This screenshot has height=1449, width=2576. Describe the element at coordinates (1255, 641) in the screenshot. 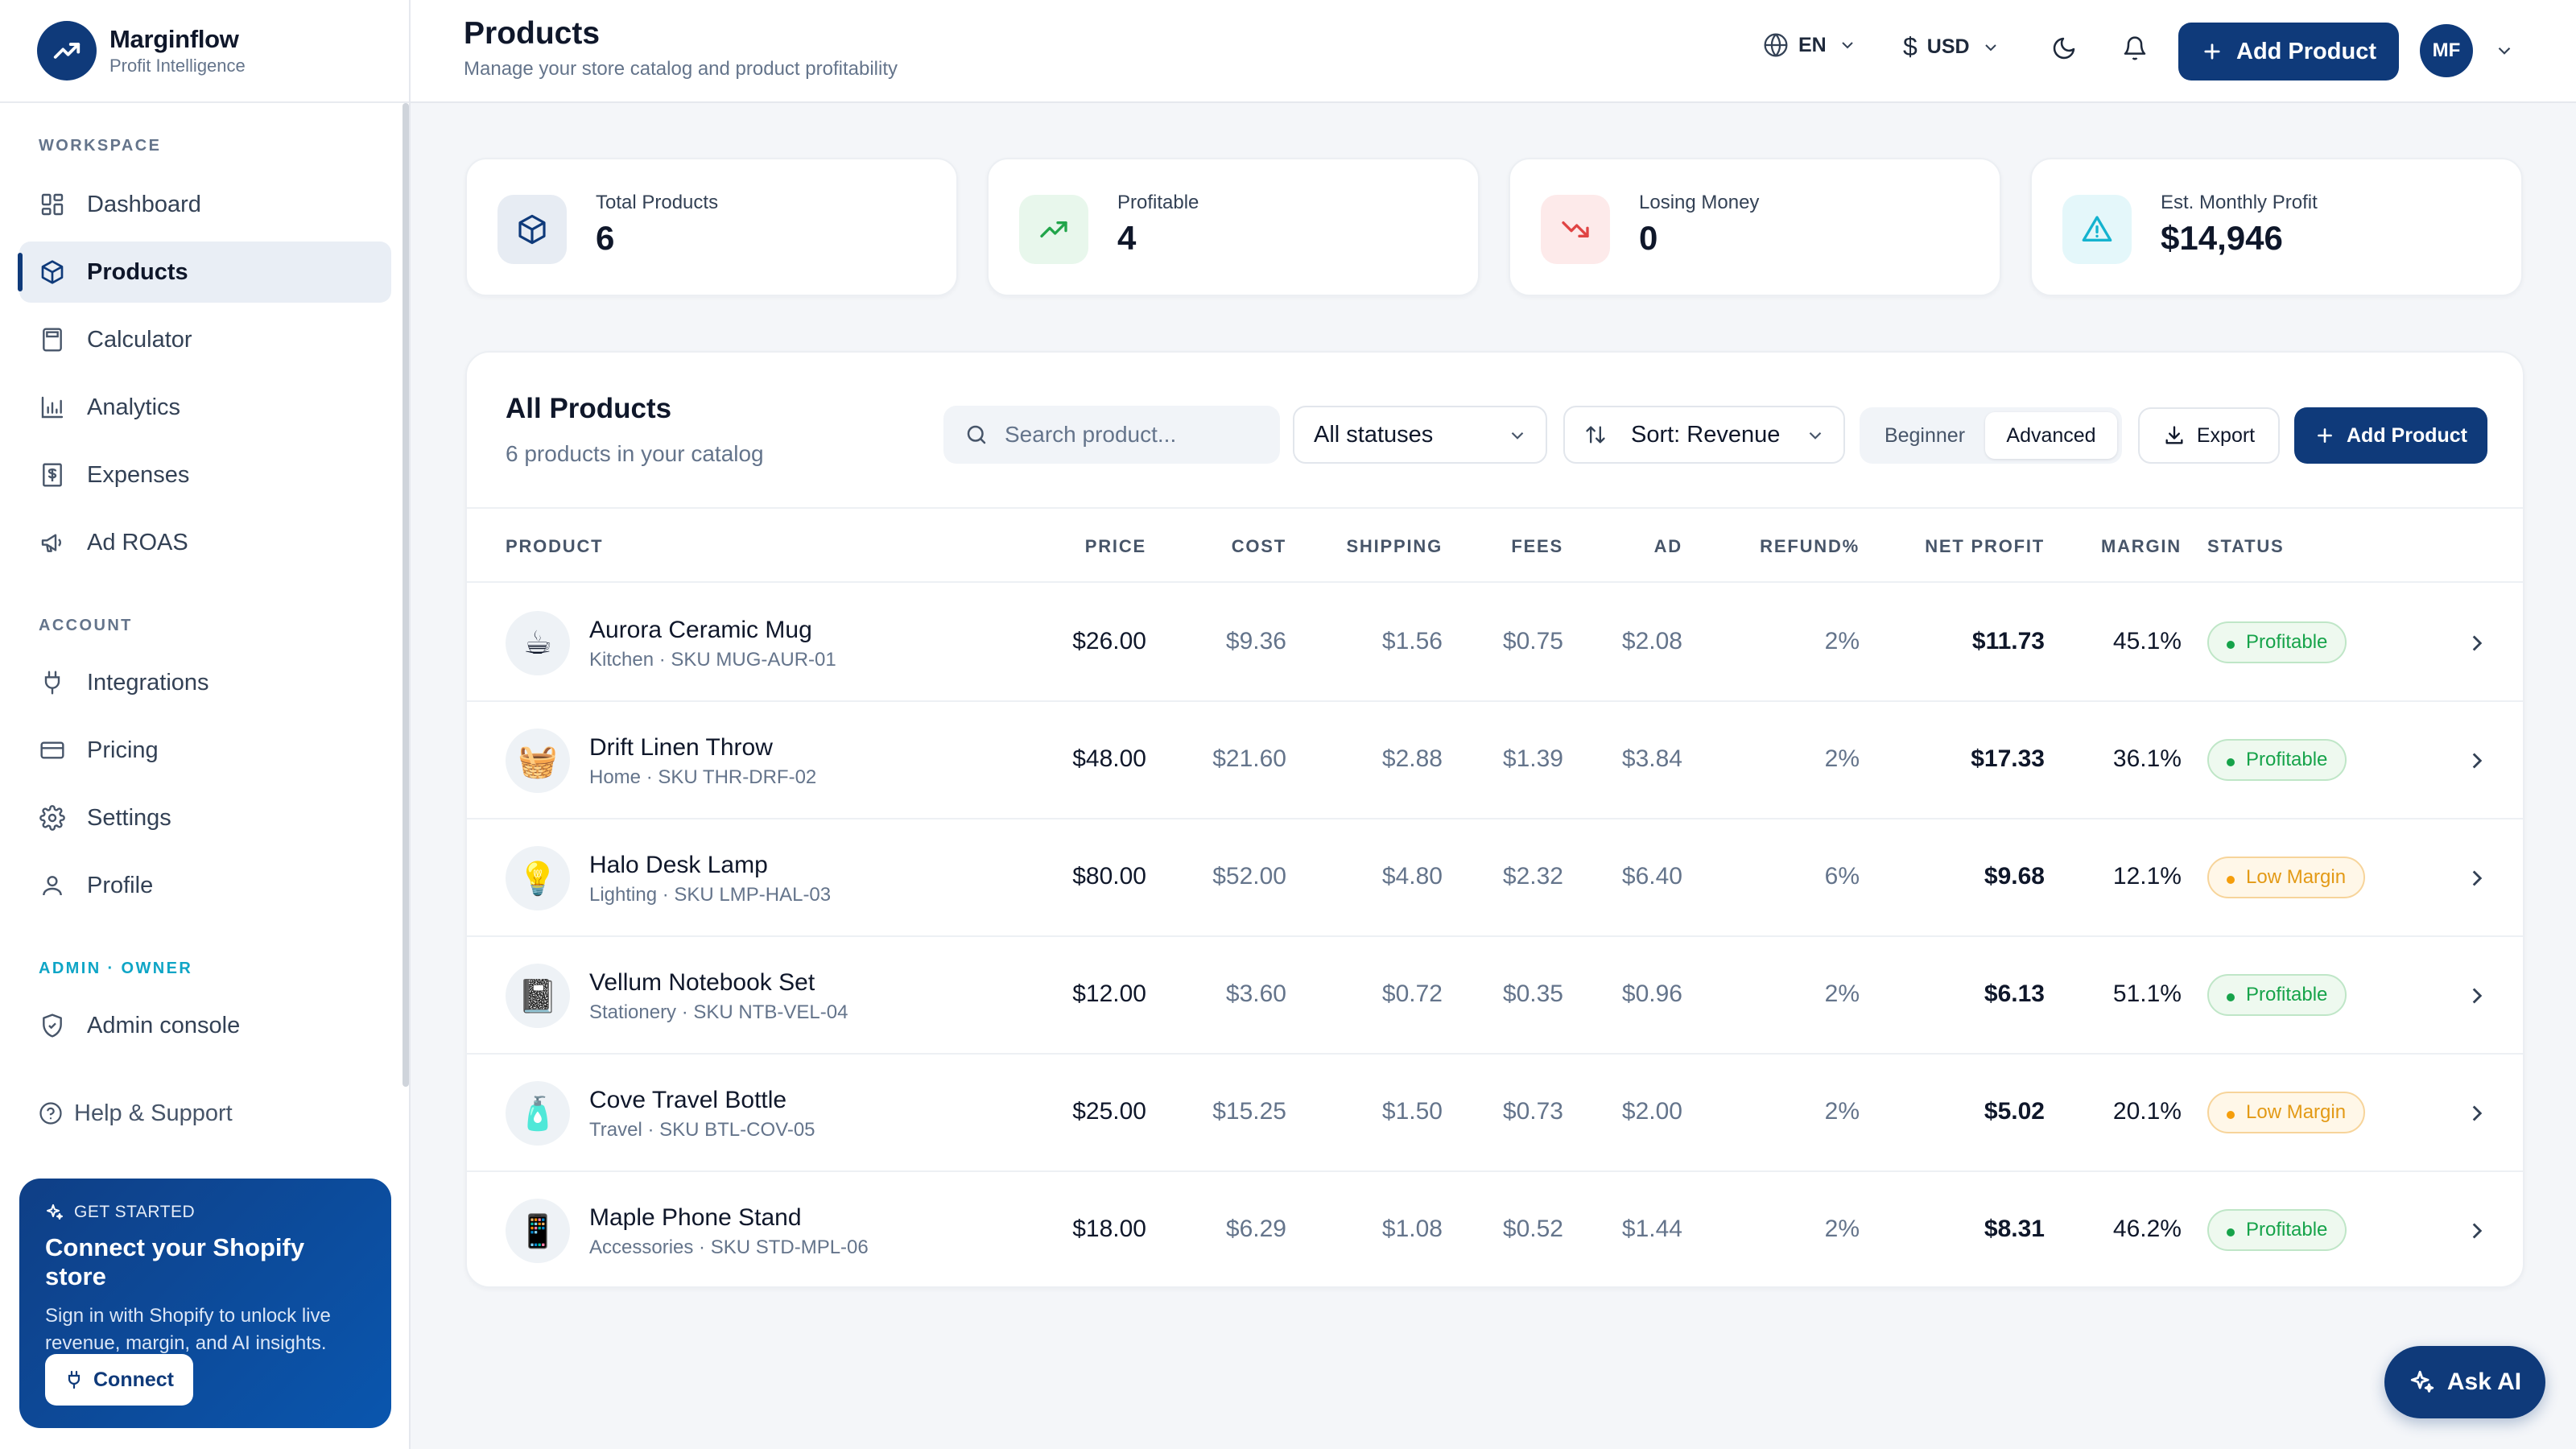

I see `cell-cost: $9.36` at that location.